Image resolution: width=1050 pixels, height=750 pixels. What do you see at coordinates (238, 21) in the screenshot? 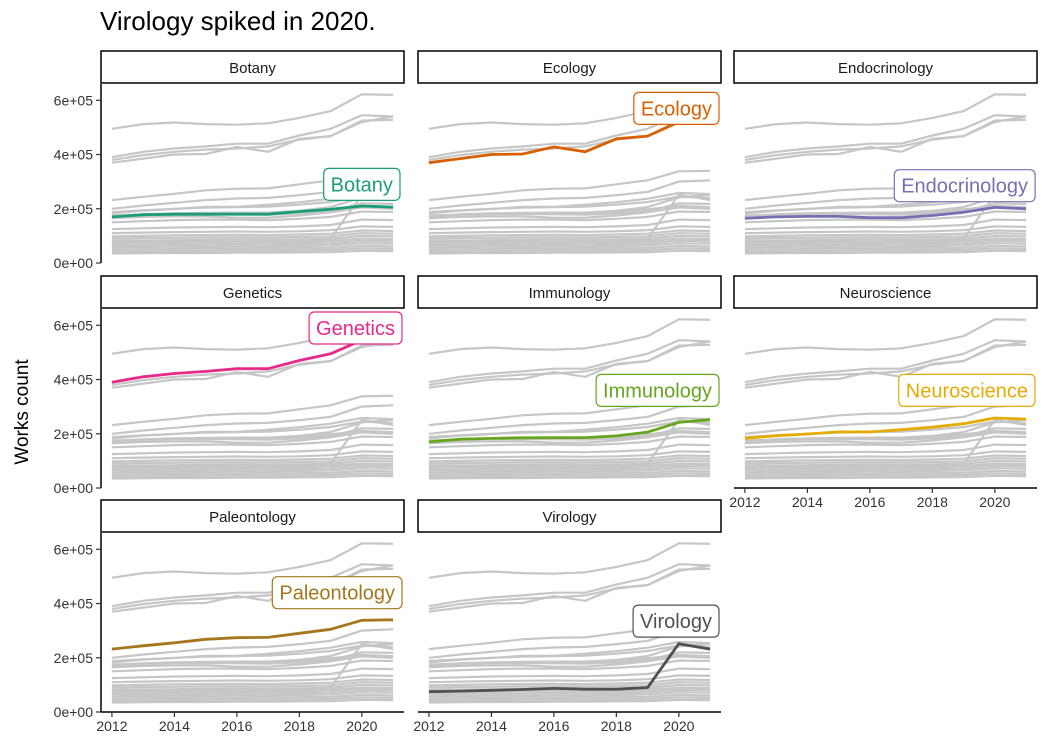
I see `chart-title: Virology spiked in 2020.` at bounding box center [238, 21].